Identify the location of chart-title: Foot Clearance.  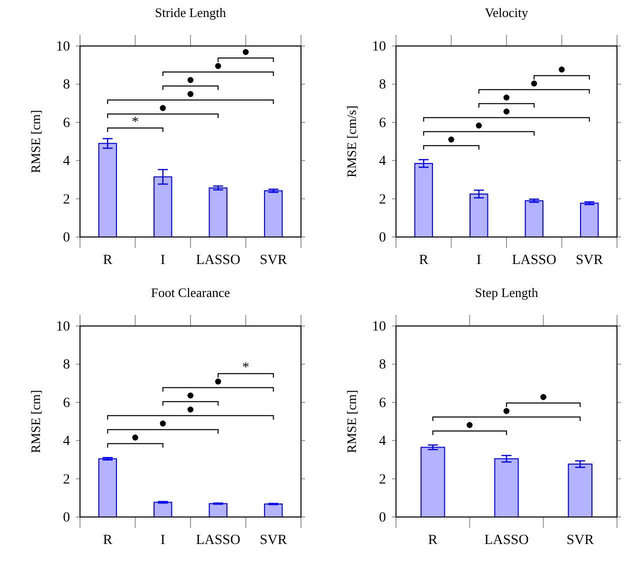
(190, 292).